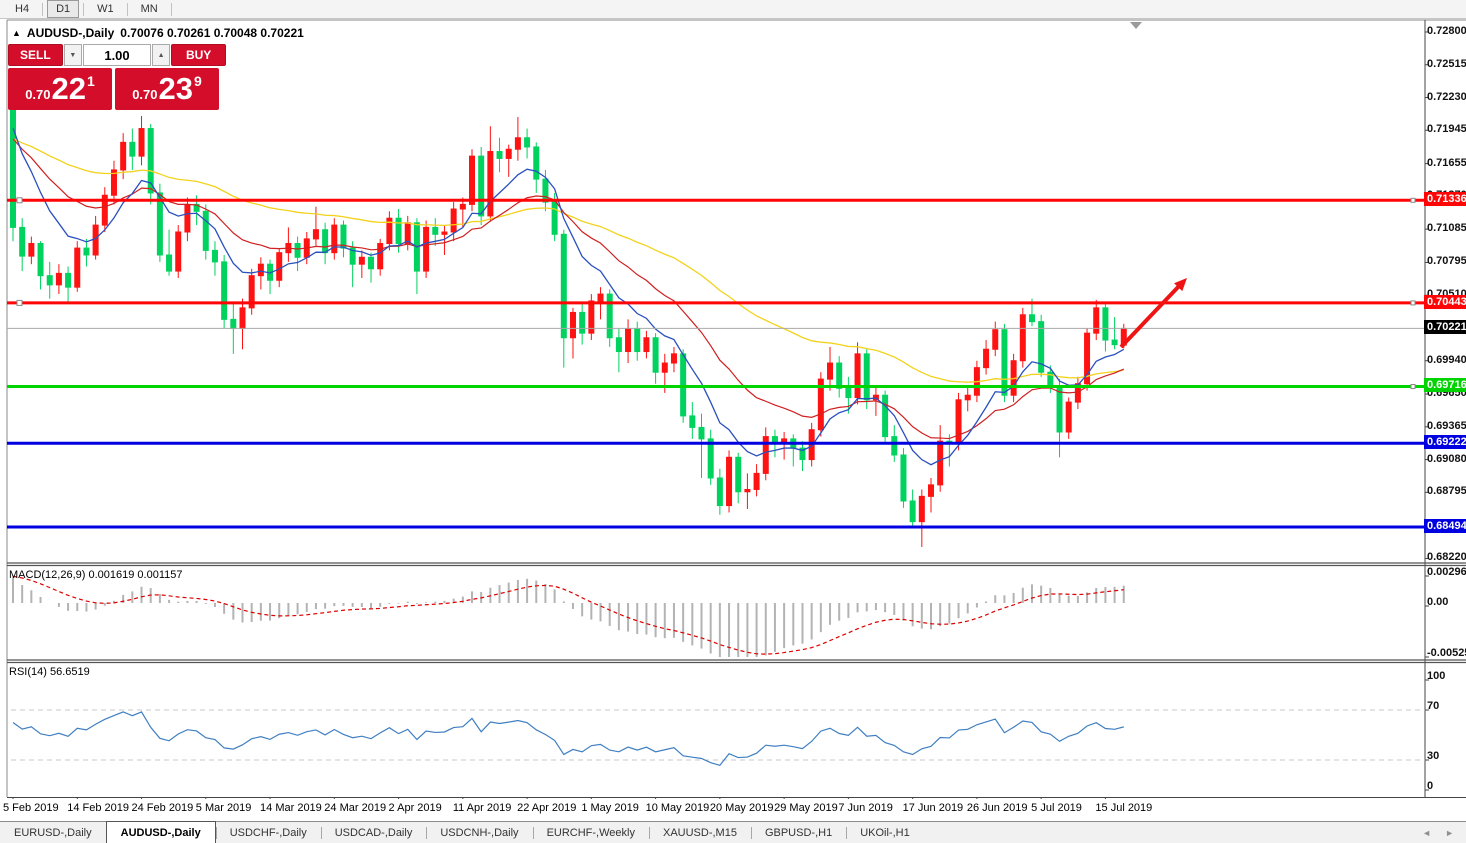 This screenshot has width=1466, height=843. What do you see at coordinates (479, 832) in the screenshot?
I see `chart-tab-usdcnh-daily: USDCNH-,Daily` at bounding box center [479, 832].